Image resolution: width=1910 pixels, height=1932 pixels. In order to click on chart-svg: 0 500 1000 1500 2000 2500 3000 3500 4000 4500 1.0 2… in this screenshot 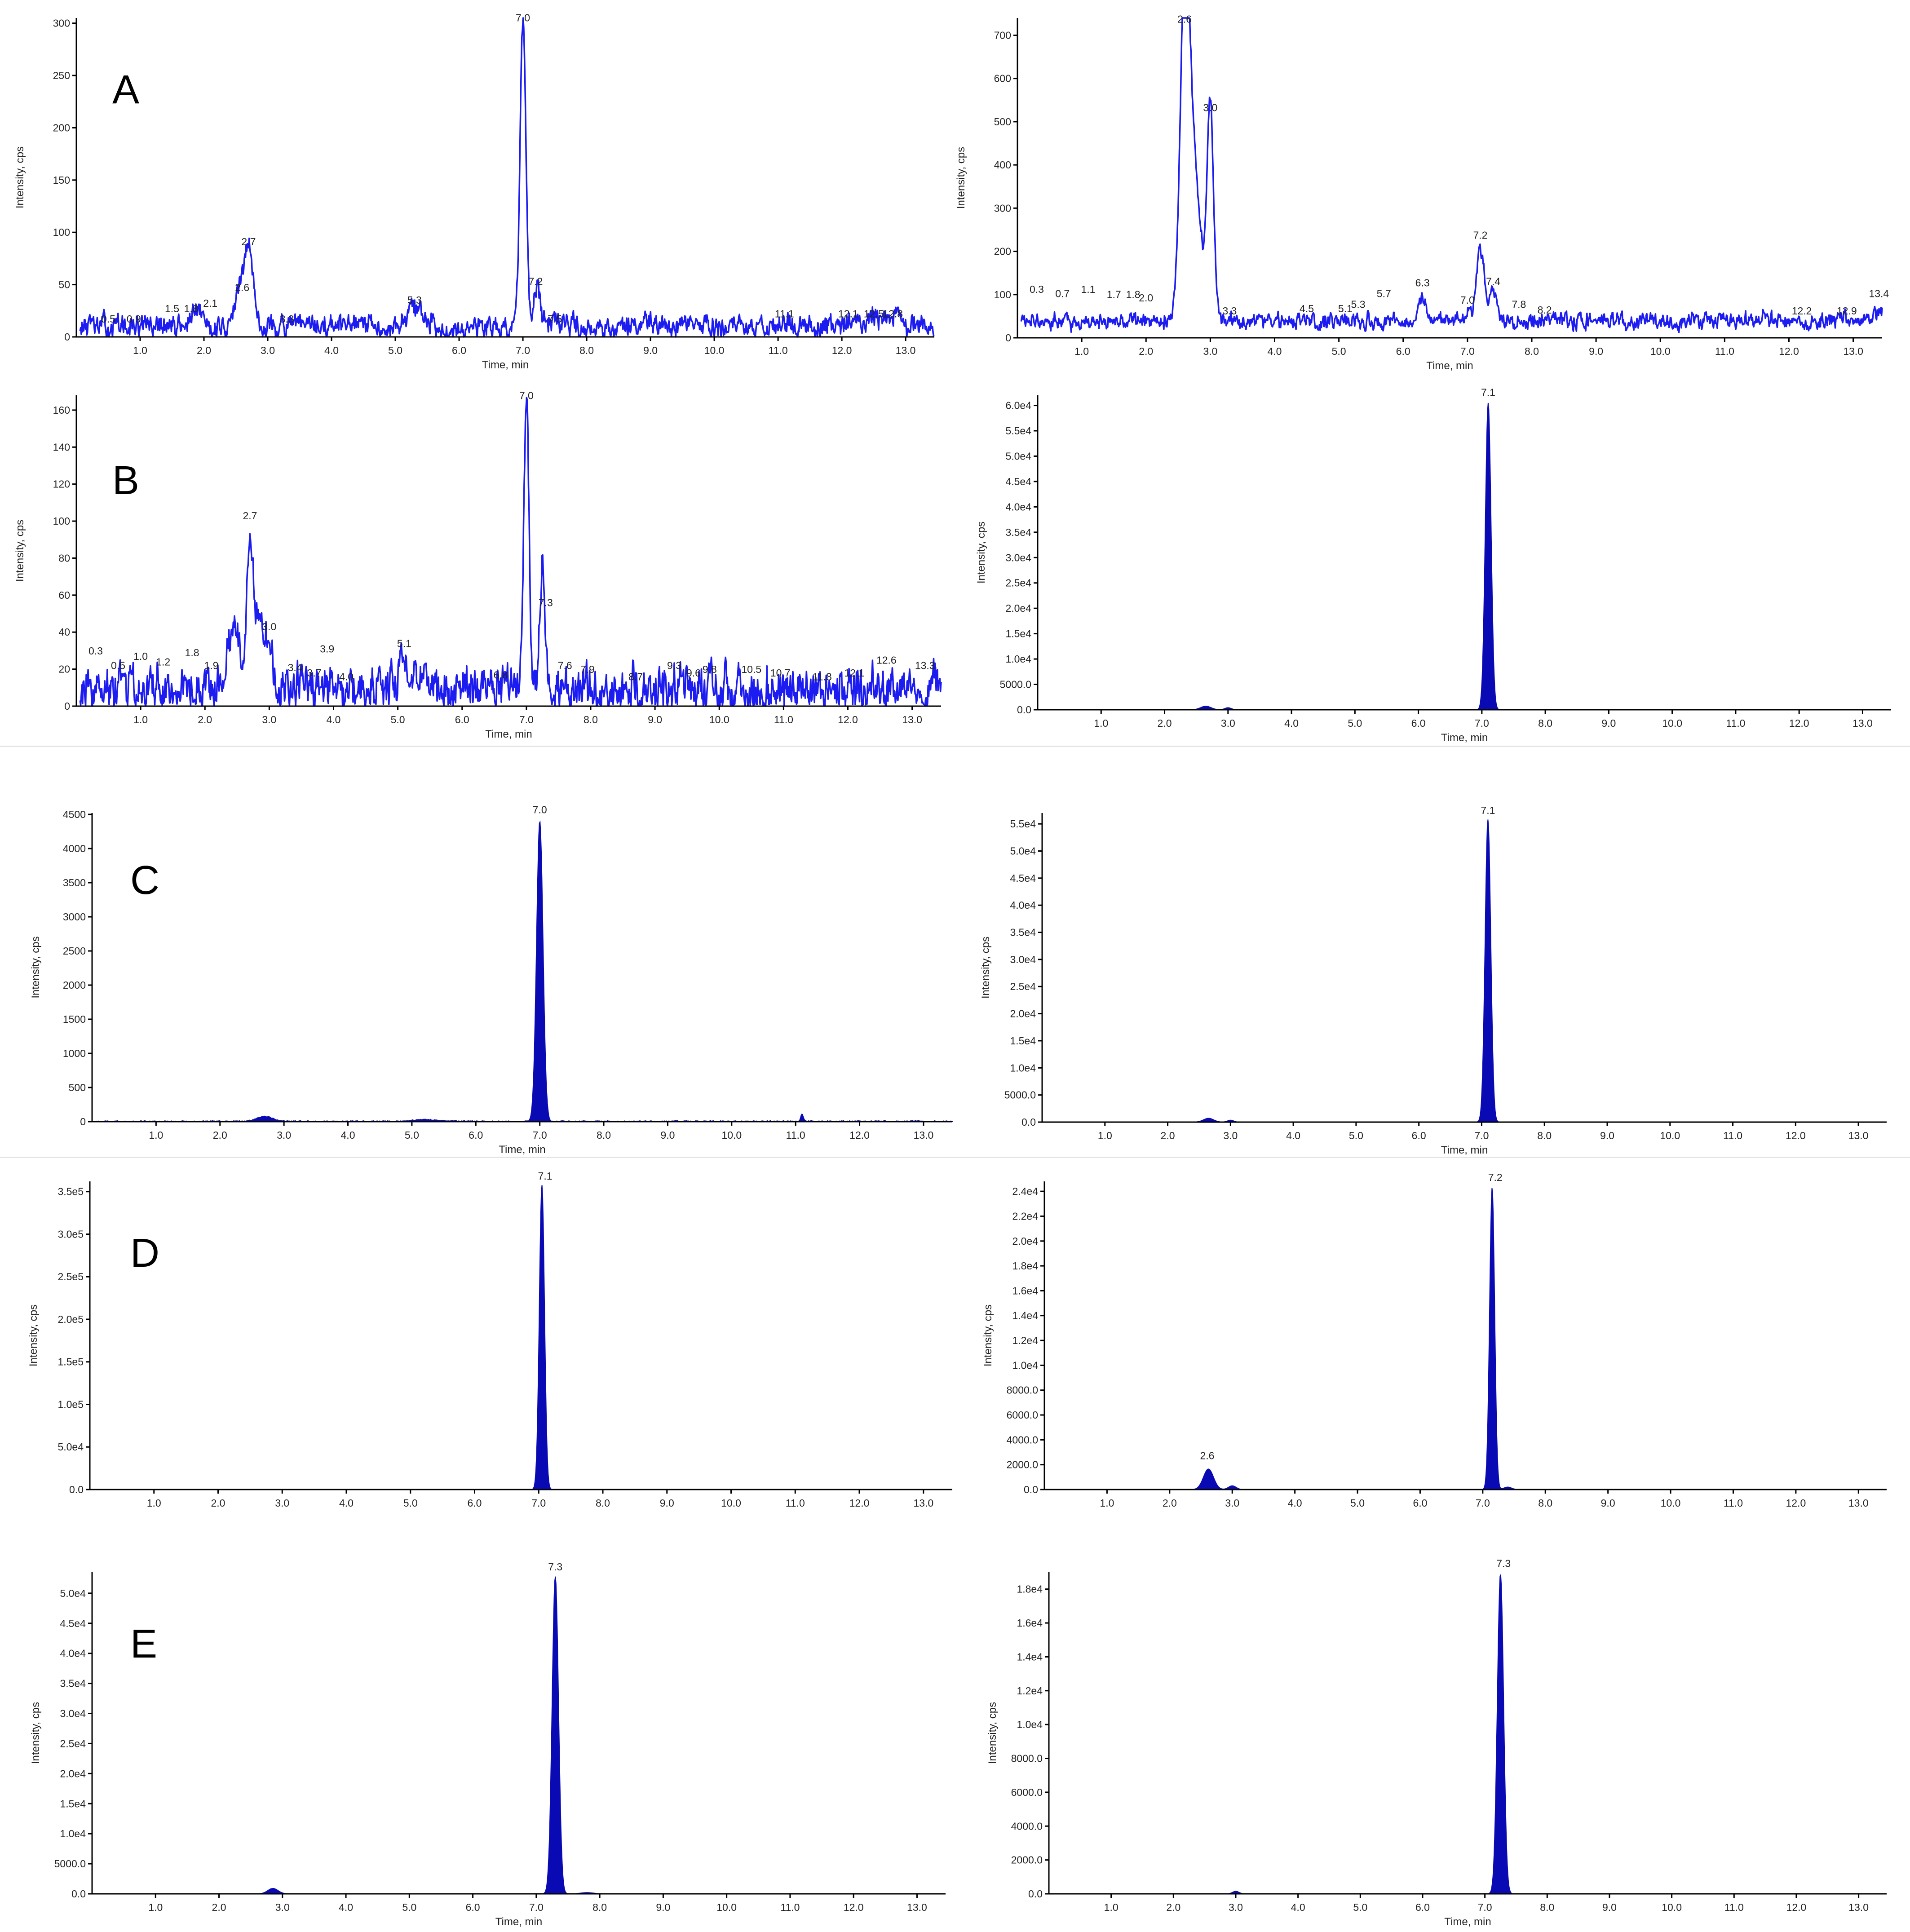, I will do `click(492, 980)`.